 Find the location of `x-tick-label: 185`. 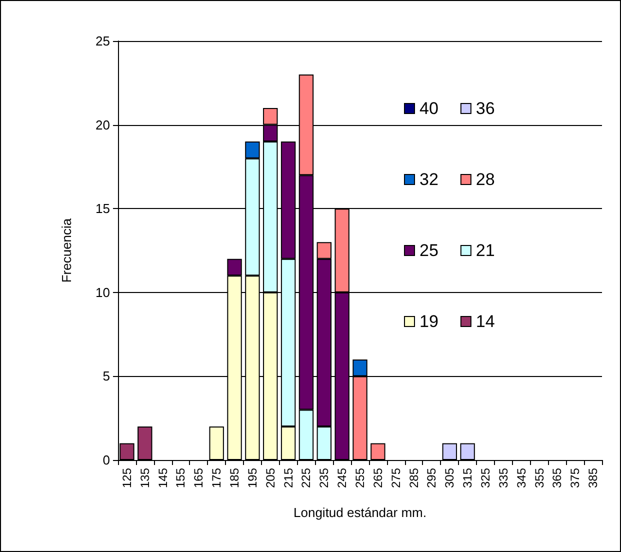

x-tick-label: 185 is located at coordinates (235, 478).